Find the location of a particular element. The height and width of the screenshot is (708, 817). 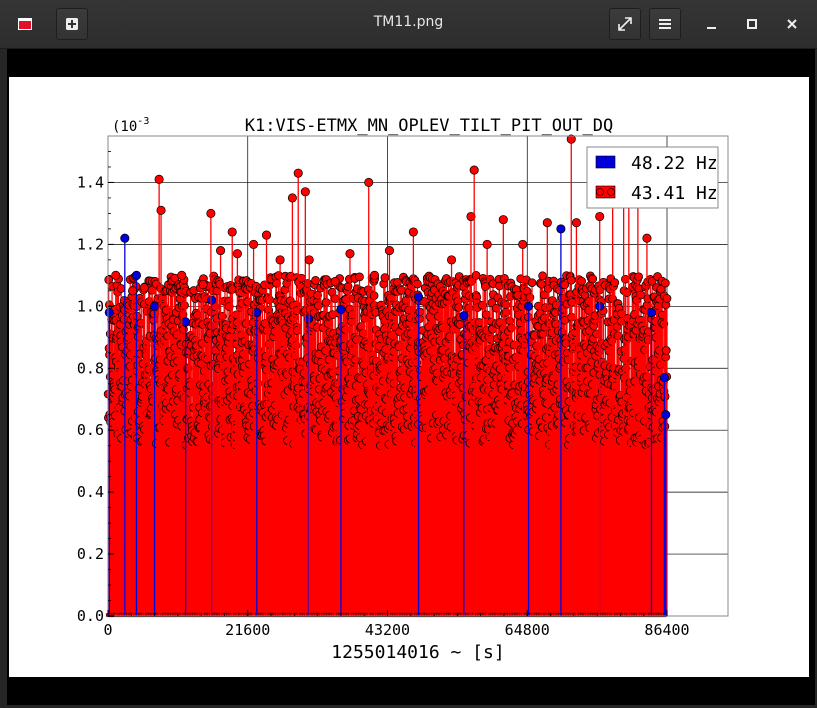

plus-icon is located at coordinates (72, 24).